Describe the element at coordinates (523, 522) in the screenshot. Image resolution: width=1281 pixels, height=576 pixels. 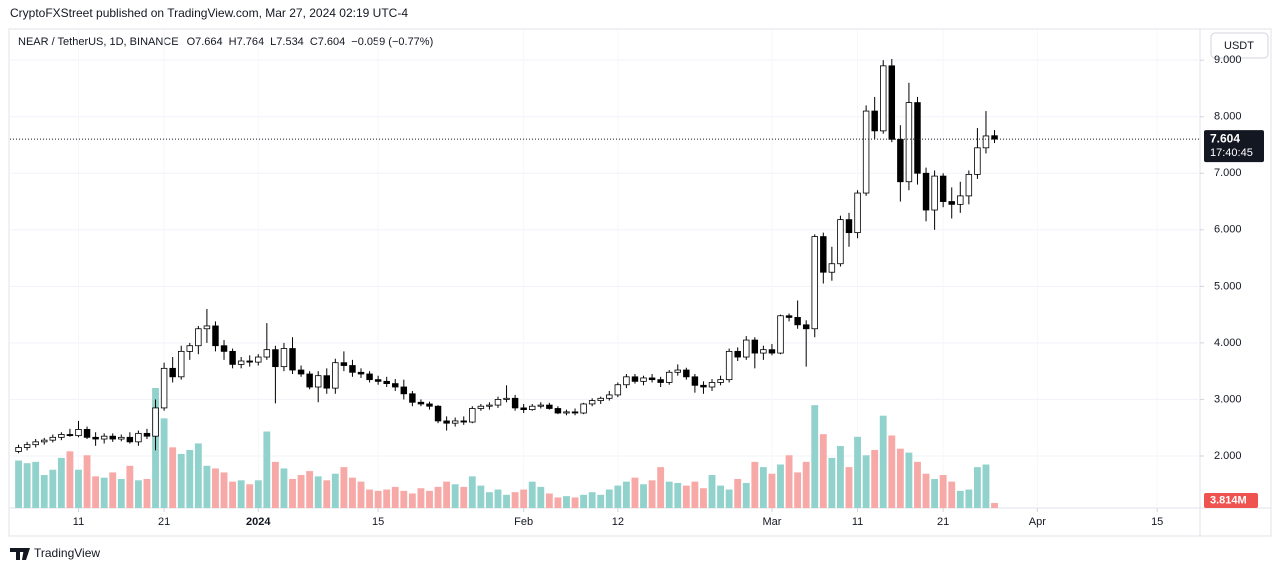
I see `x-tick-label: Feb` at that location.